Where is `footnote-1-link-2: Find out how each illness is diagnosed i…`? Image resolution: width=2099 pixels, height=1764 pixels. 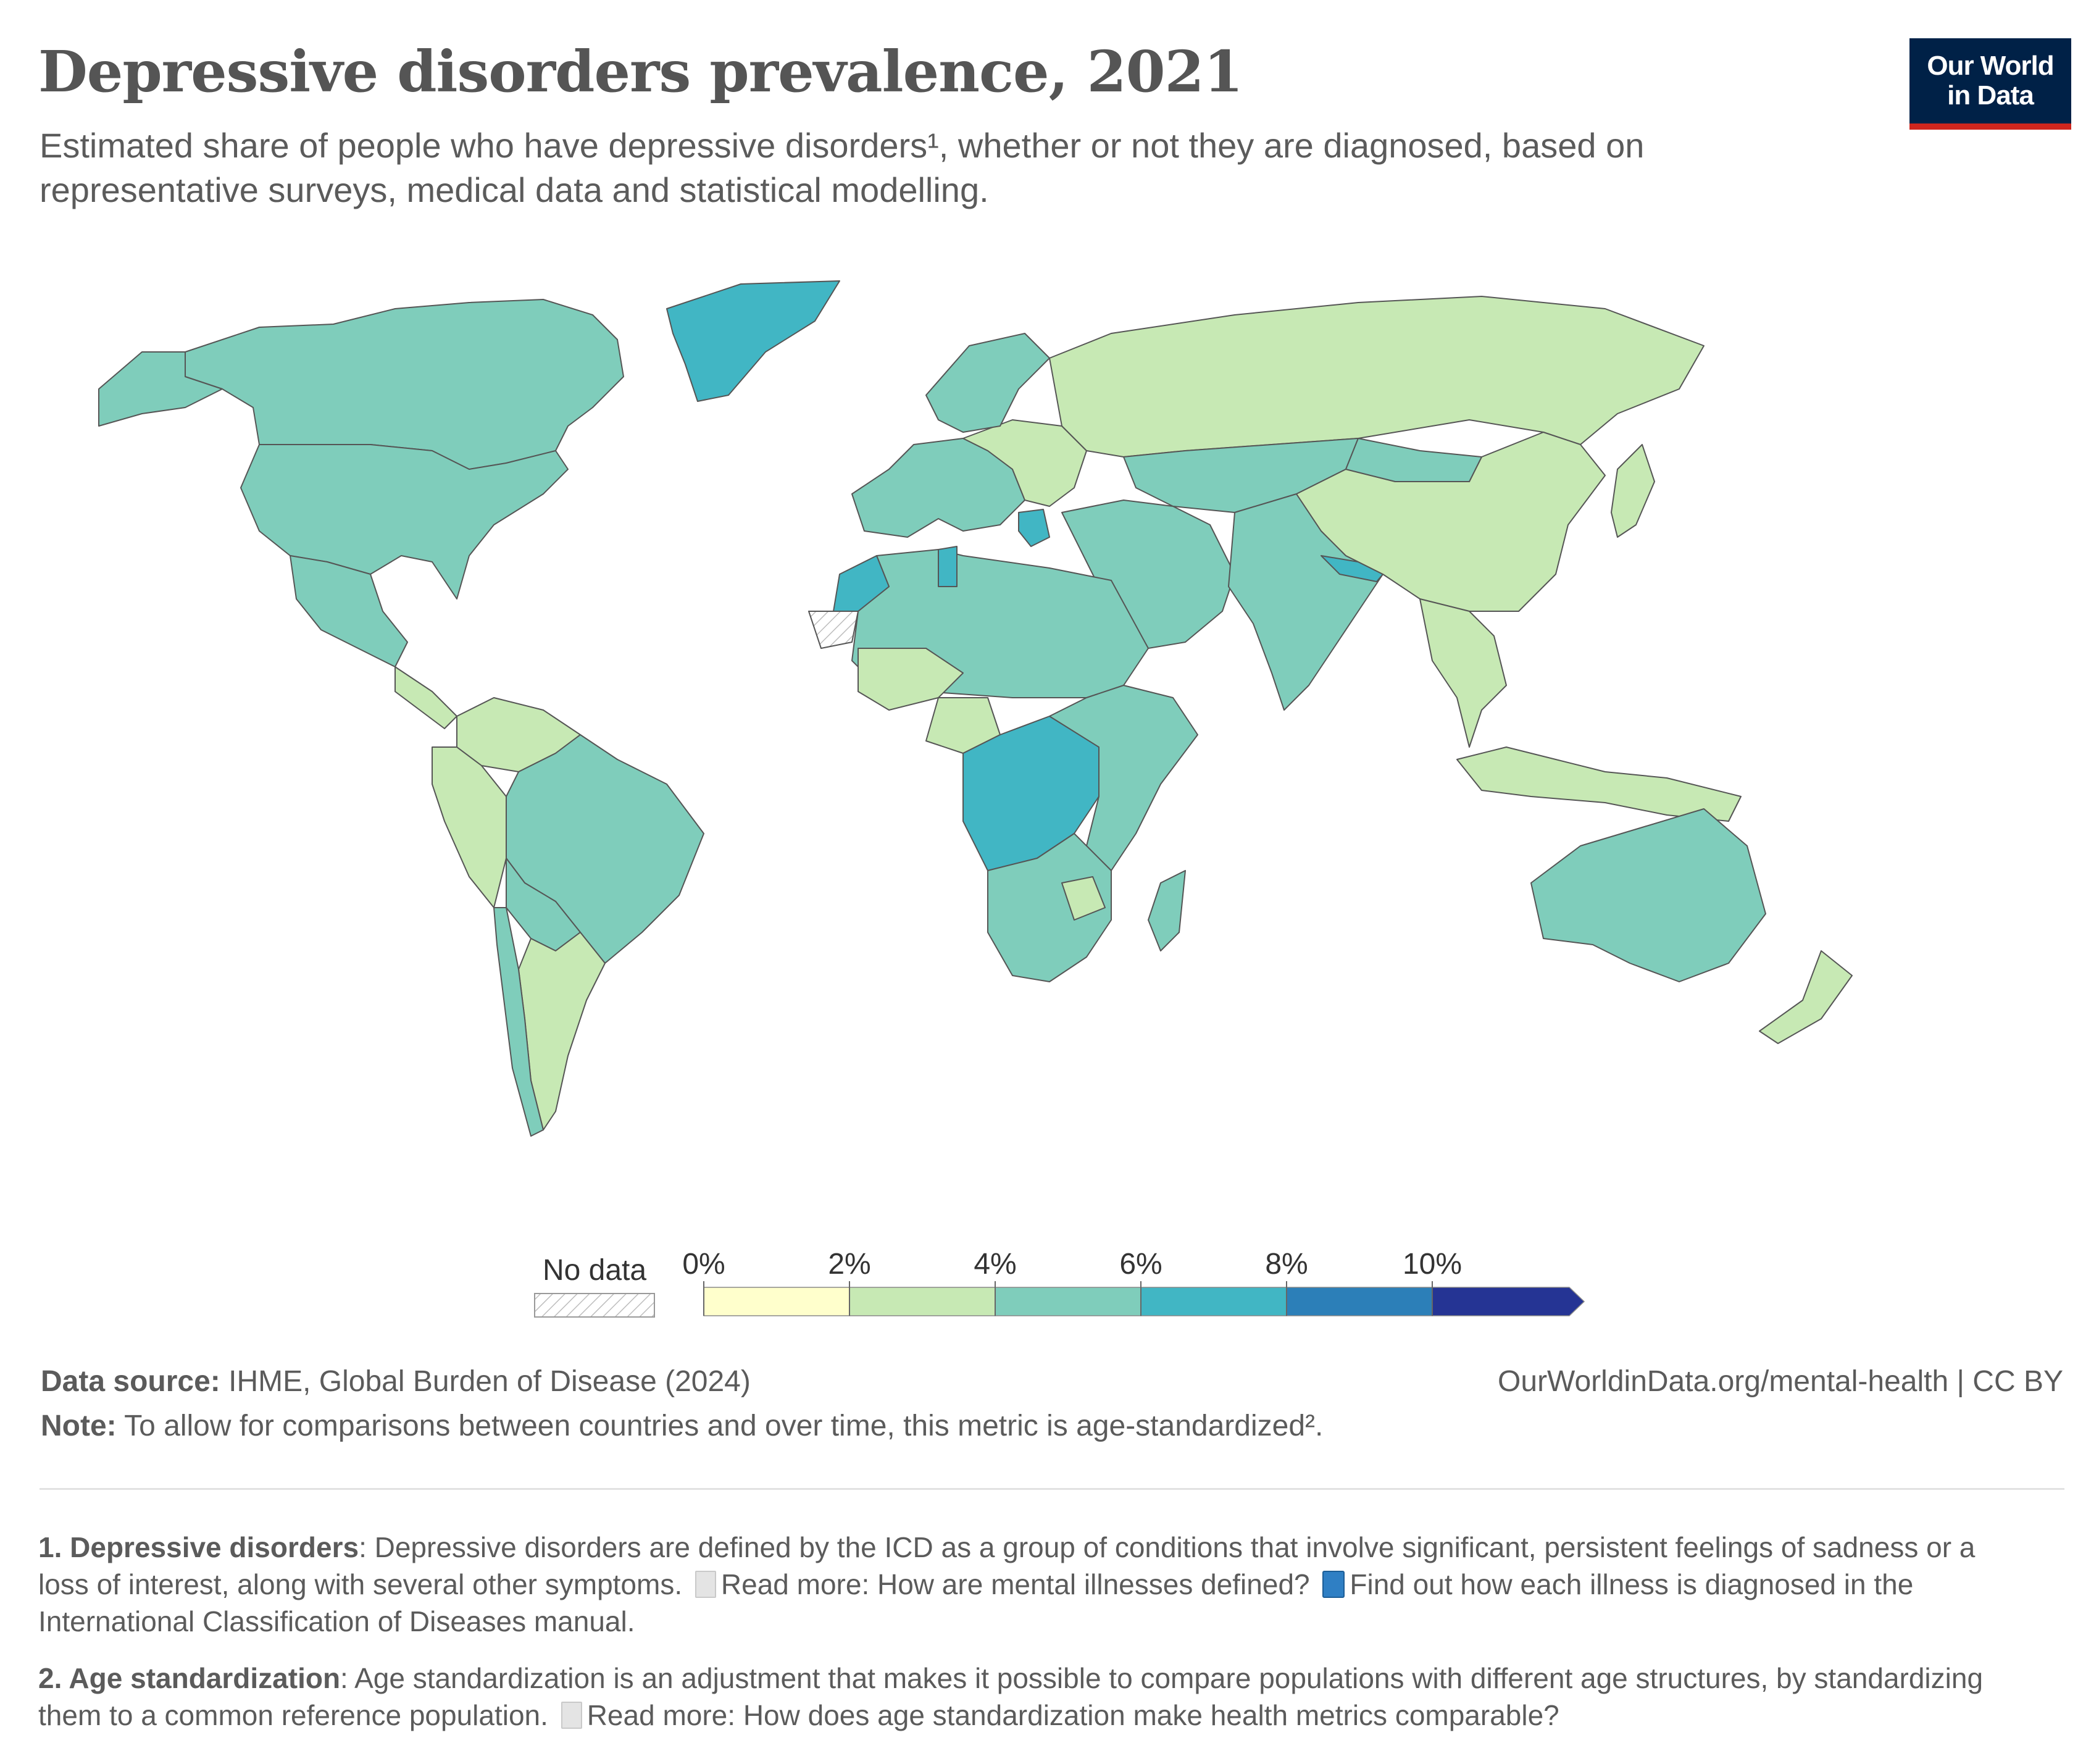 footnote-1-link-2: Find out how each illness is diagnosed i… is located at coordinates (976, 1602).